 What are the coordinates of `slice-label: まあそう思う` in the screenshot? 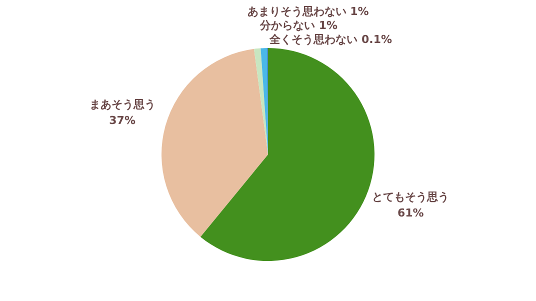 It's located at (122, 104).